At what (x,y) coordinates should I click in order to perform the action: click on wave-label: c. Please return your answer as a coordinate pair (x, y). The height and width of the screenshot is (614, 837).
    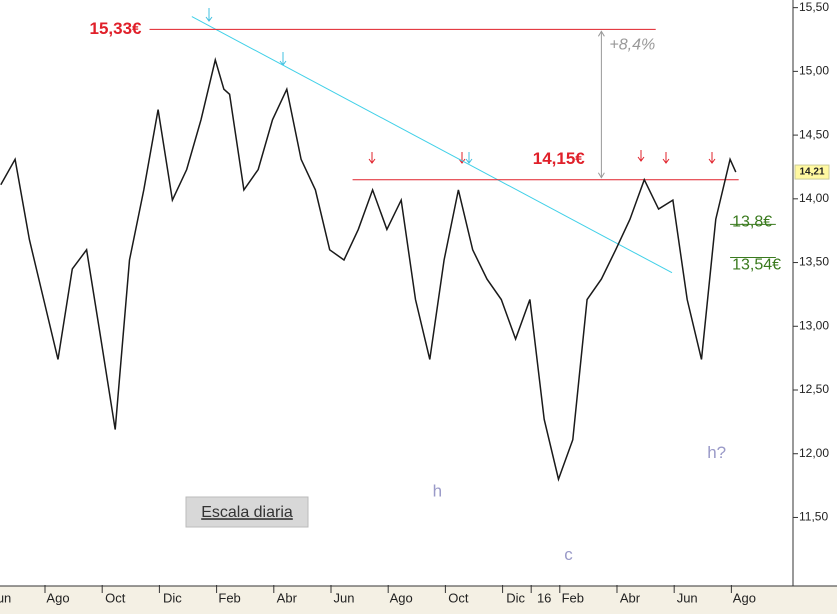
    Looking at the image, I should click on (568, 554).